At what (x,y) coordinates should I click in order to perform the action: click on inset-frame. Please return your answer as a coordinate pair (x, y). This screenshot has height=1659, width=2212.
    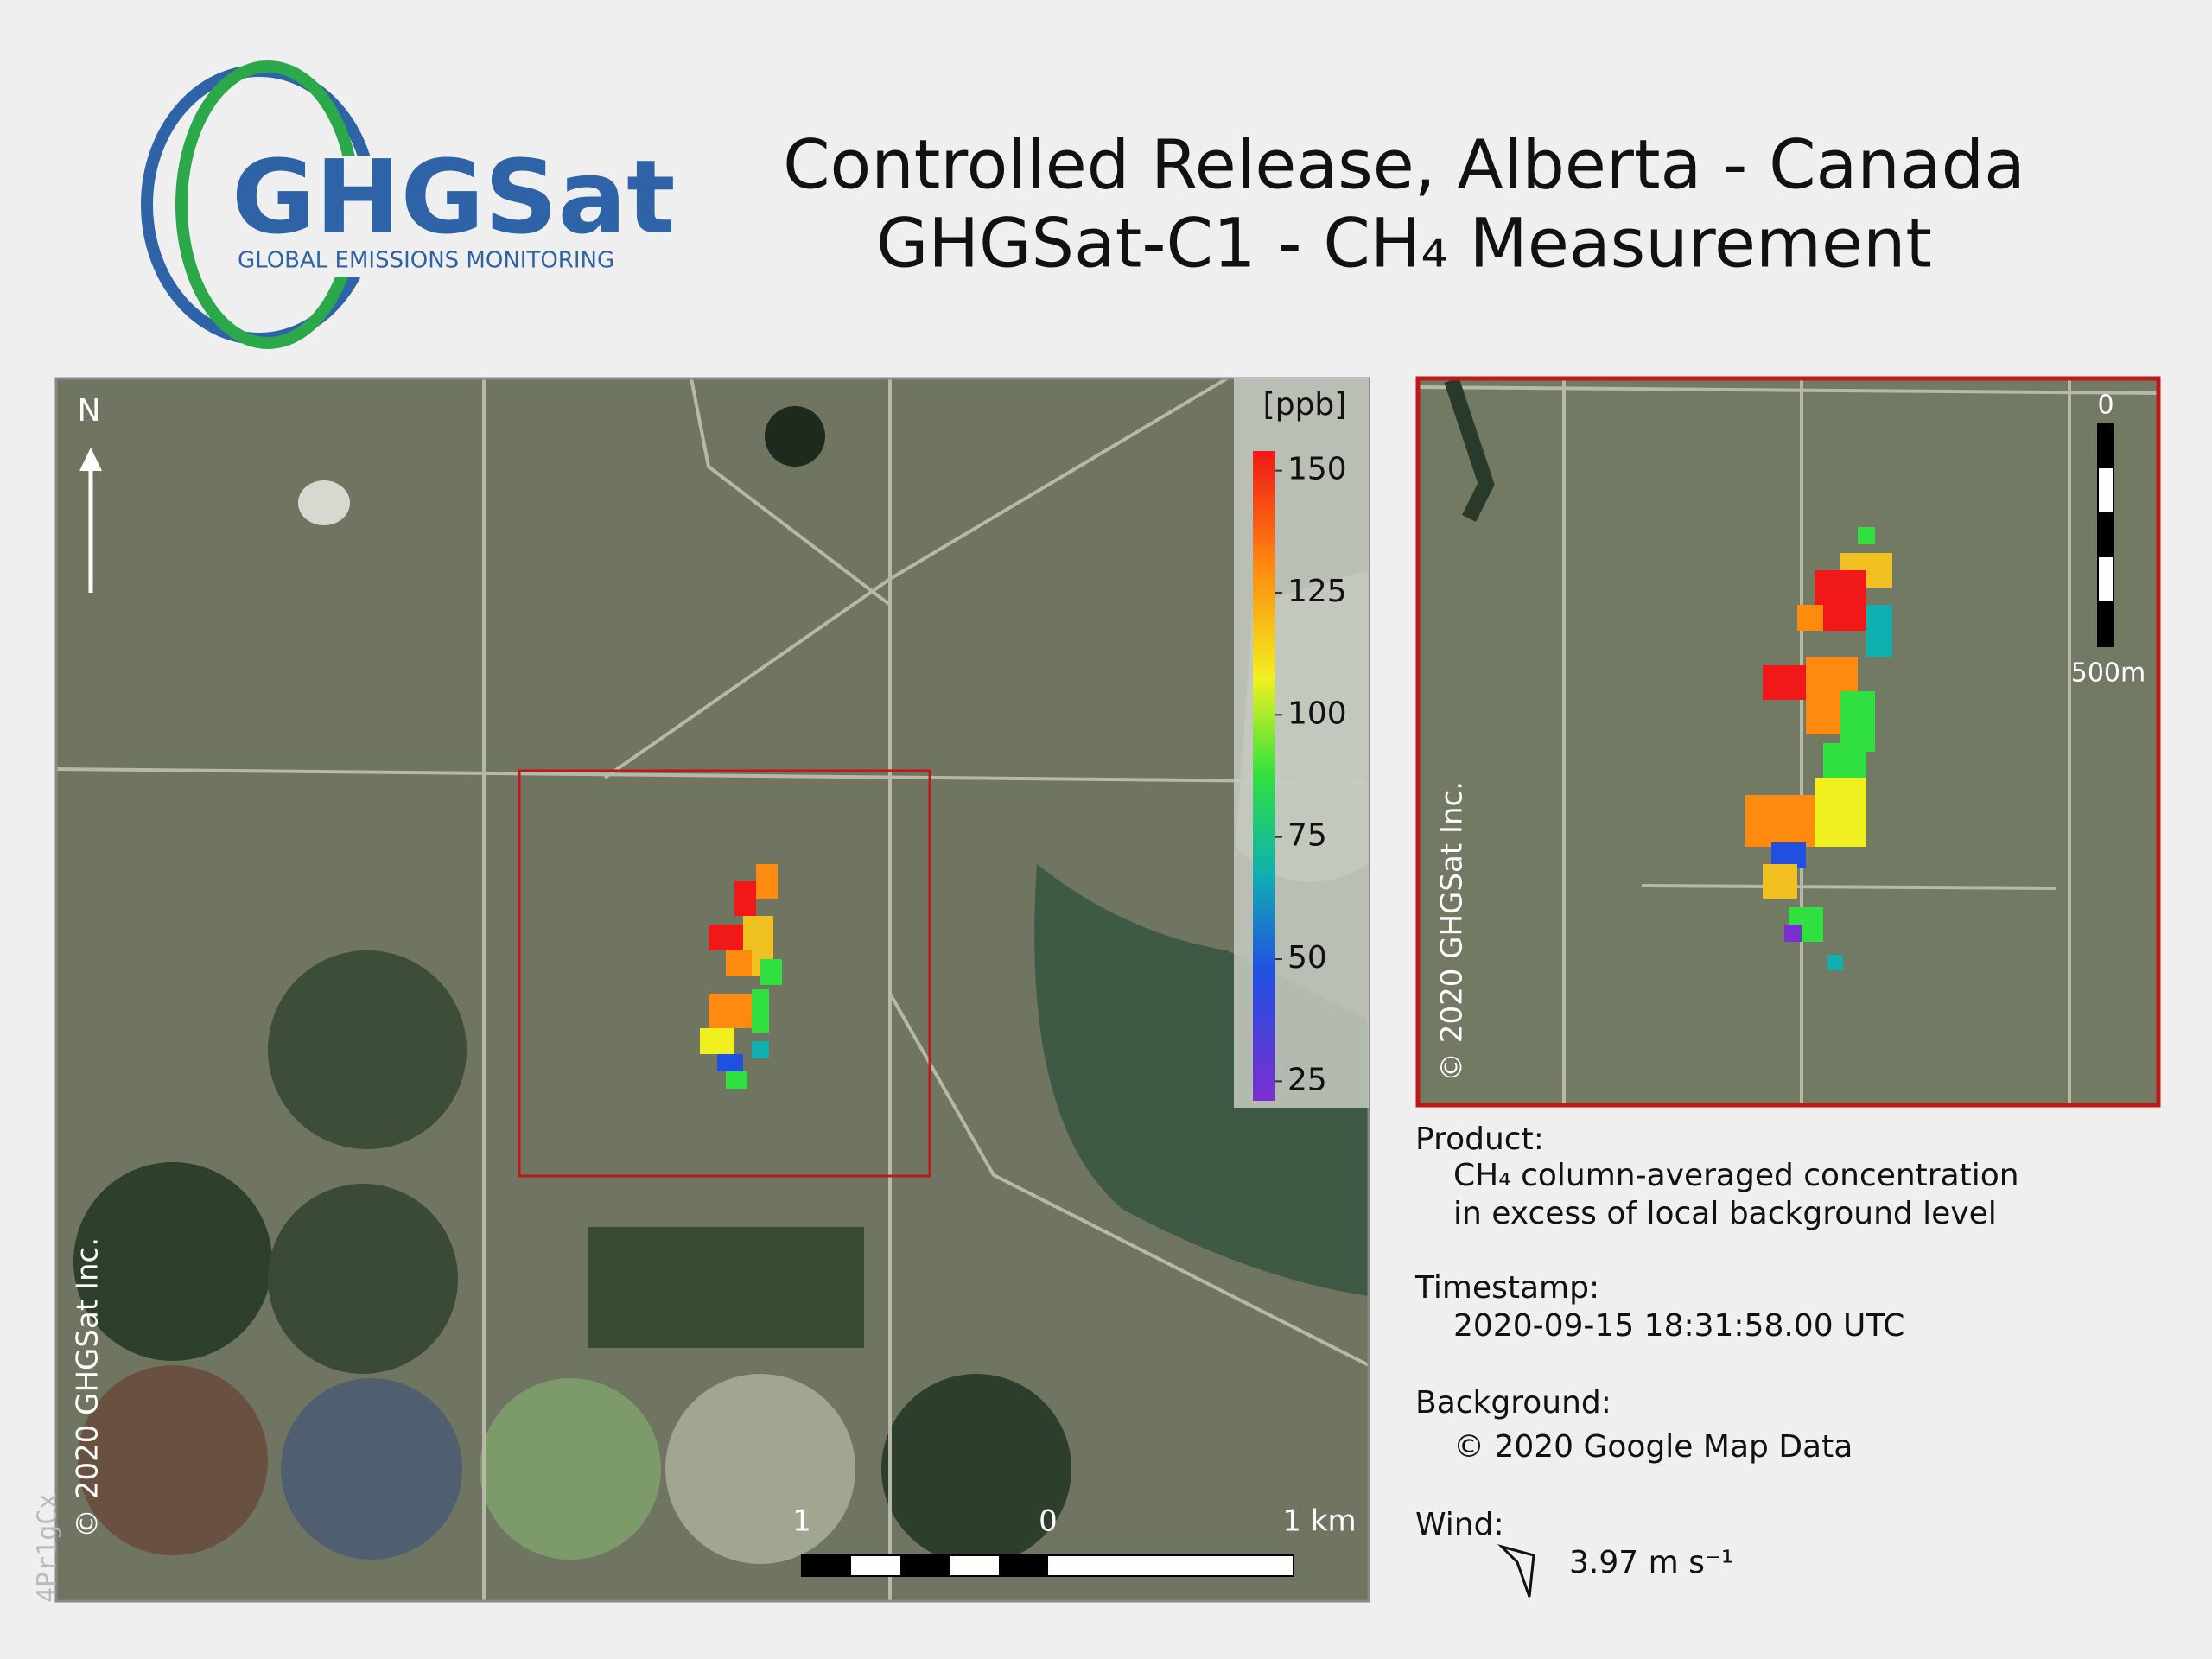
    Looking at the image, I should click on (1788, 742).